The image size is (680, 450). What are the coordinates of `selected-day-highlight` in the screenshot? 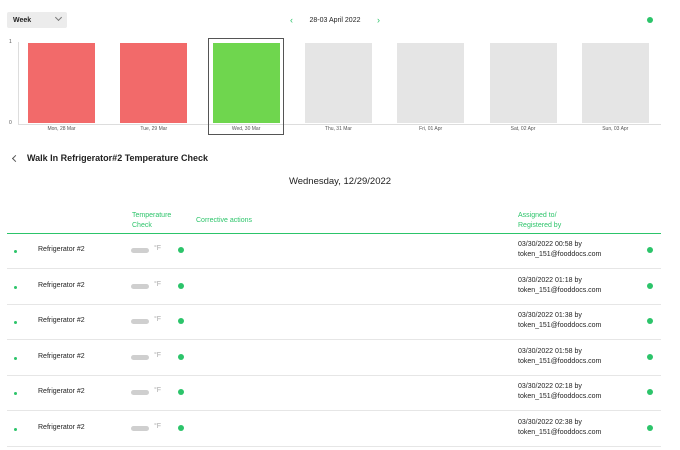 It's located at (246, 86).